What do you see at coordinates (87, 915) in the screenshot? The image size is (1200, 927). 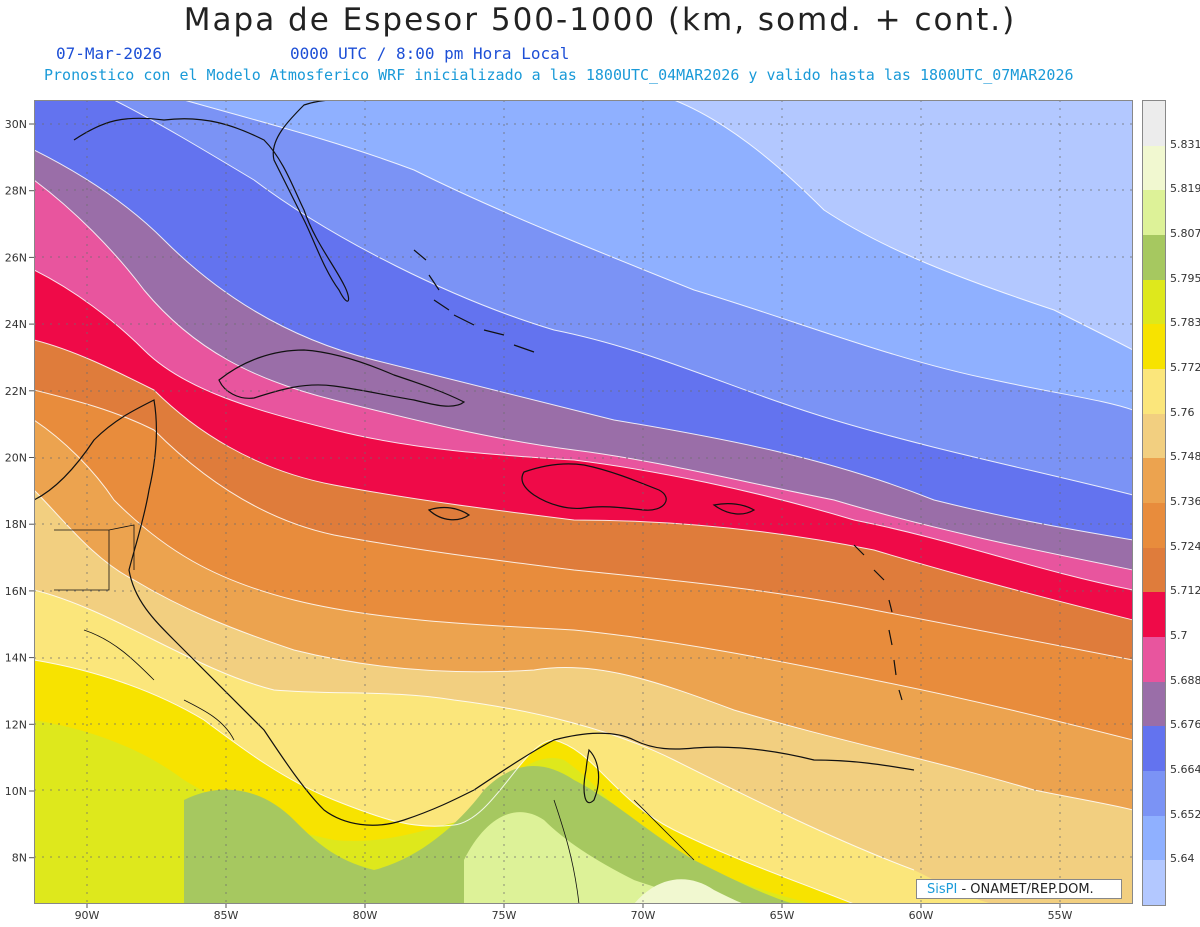 I see `lon-label: 90W` at bounding box center [87, 915].